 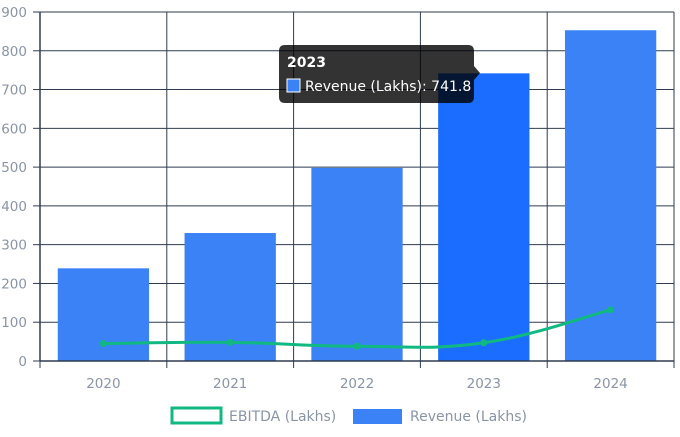 I want to click on tooltip-title: 2023, so click(x=306, y=63).